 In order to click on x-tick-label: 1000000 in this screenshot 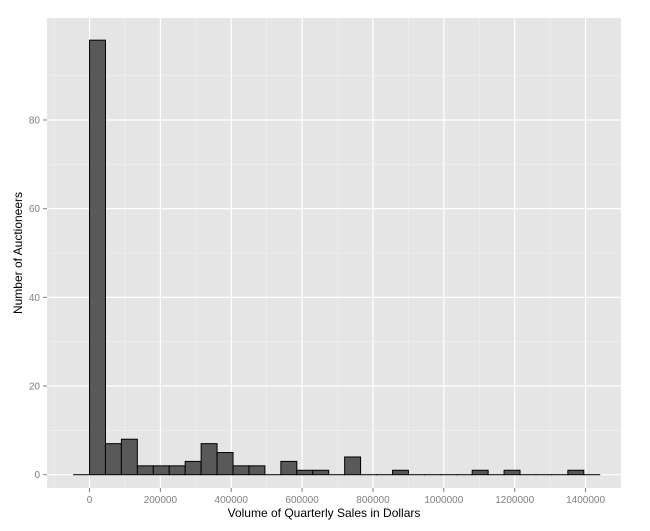, I will do `click(443, 500)`.